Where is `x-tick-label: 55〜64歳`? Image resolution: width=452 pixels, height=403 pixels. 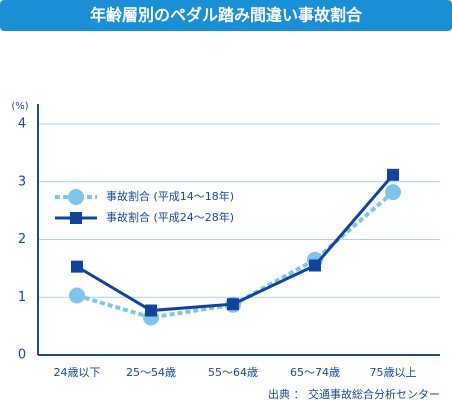 x-tick-label: 55〜64歳 is located at coordinates (233, 372).